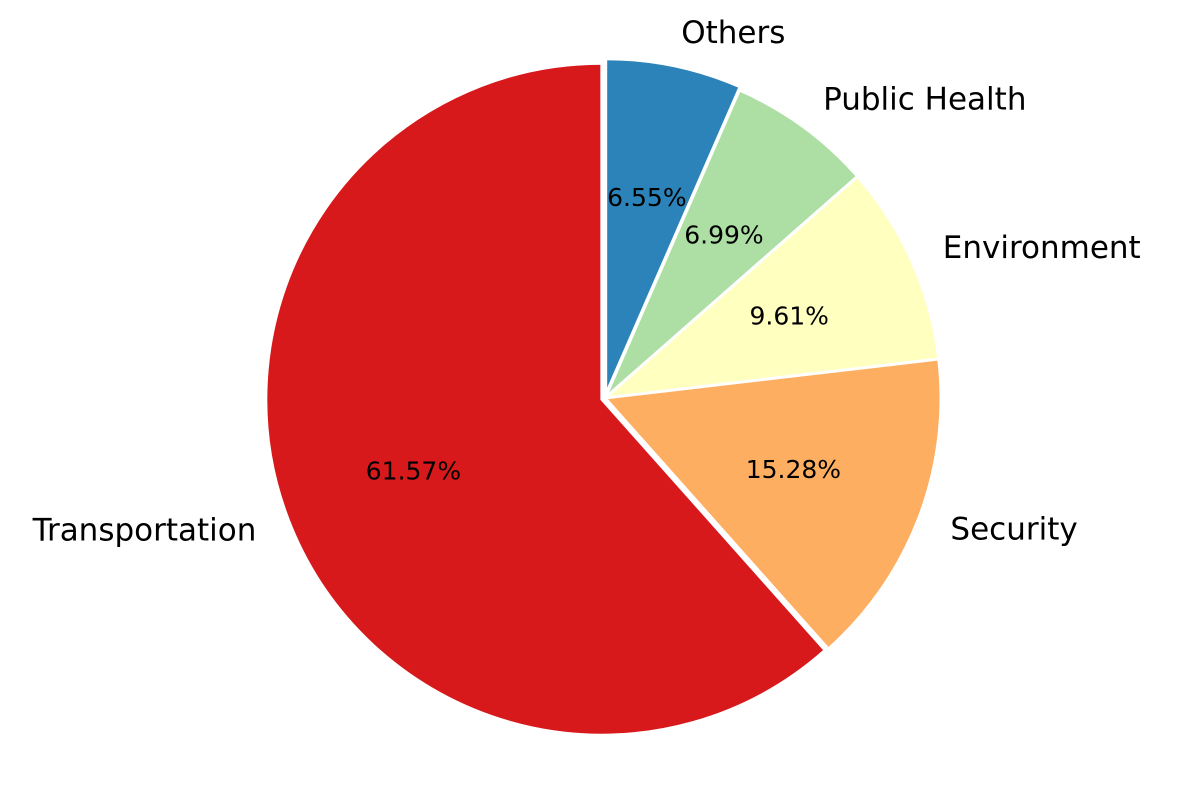  I want to click on pie-slice-environment, so click(772, 287).